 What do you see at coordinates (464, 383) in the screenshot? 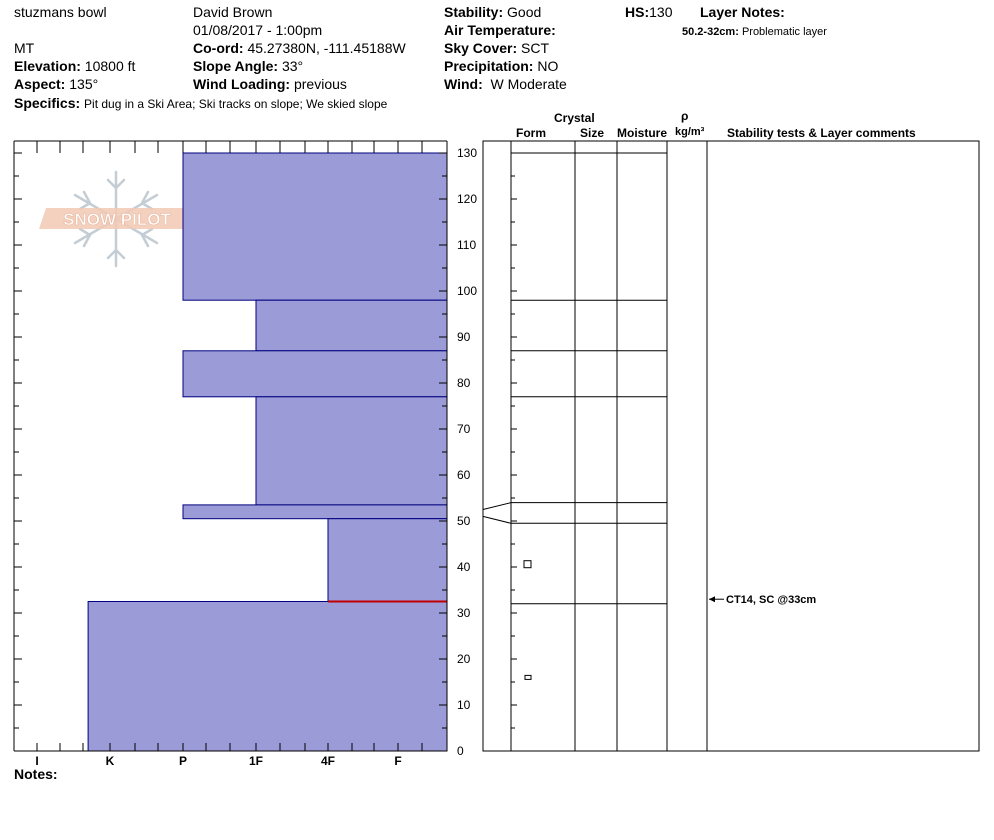
I see `depth-label-80: 80` at bounding box center [464, 383].